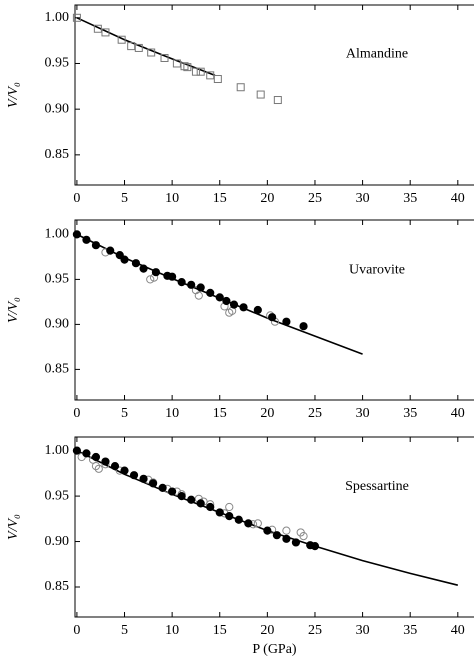  What do you see at coordinates (146, 47) in the screenshot?
I see `fit-line` at bounding box center [146, 47].